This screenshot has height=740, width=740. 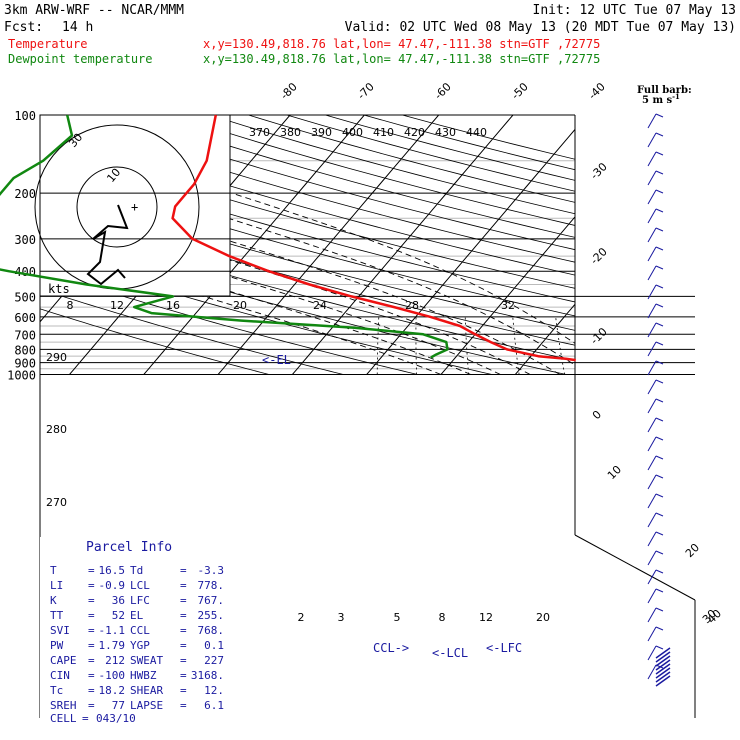 What do you see at coordinates (25, 335) in the screenshot?
I see `pressure-tick-label: 700` at bounding box center [25, 335].